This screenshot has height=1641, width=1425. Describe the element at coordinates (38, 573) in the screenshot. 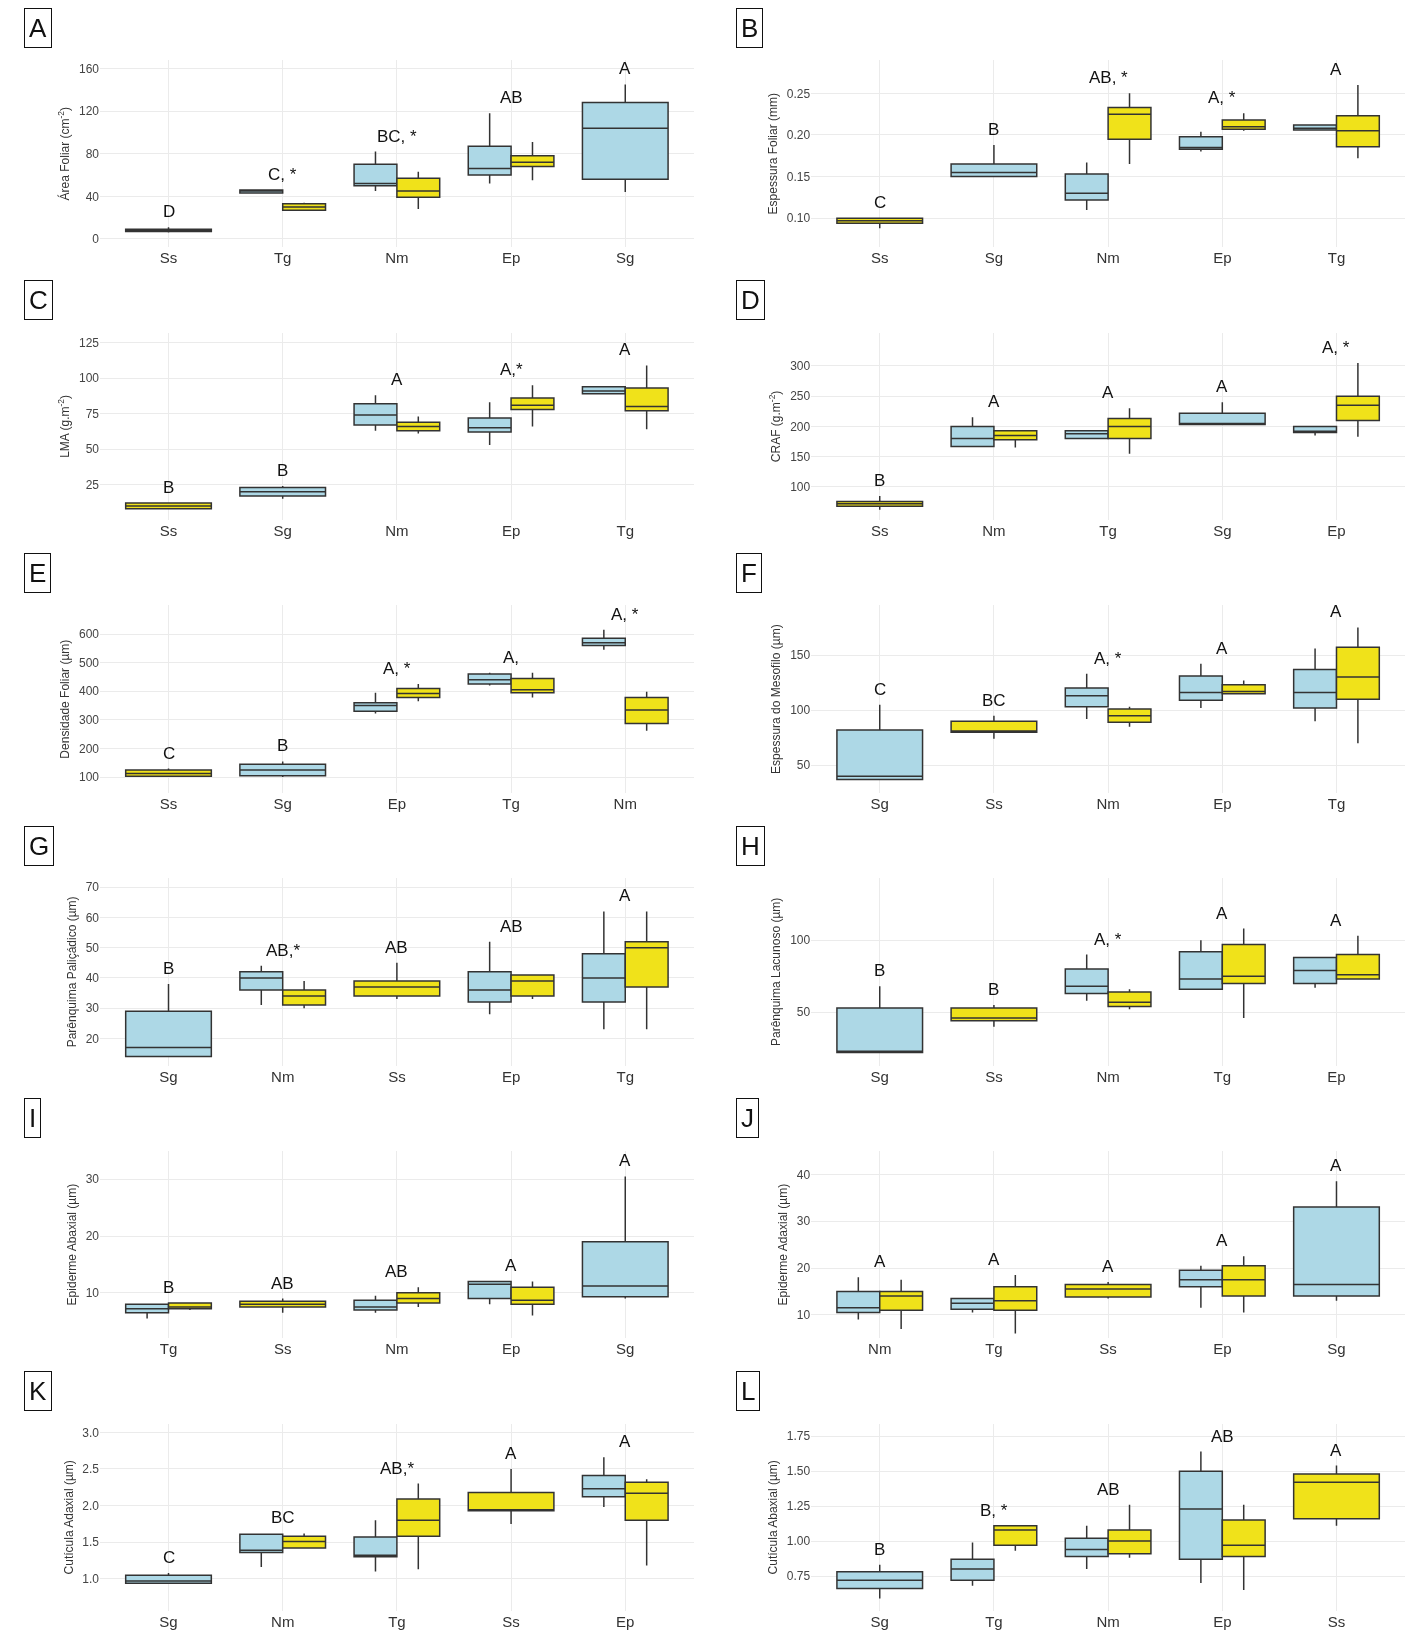

I see `chart-title: E` at that location.